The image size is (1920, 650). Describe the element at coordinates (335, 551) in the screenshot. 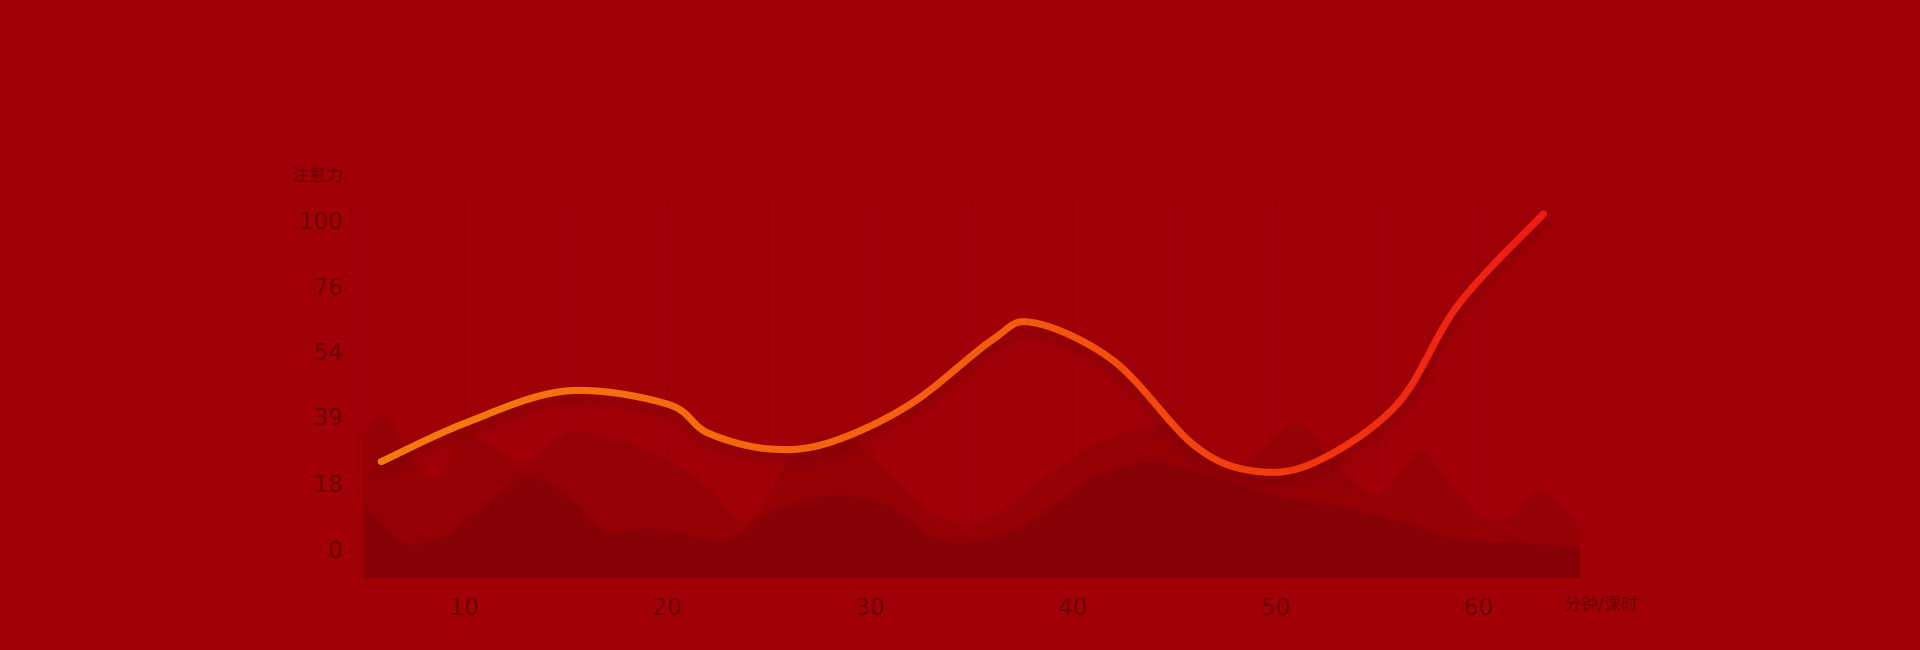

I see `y-tick-label: 0` at that location.